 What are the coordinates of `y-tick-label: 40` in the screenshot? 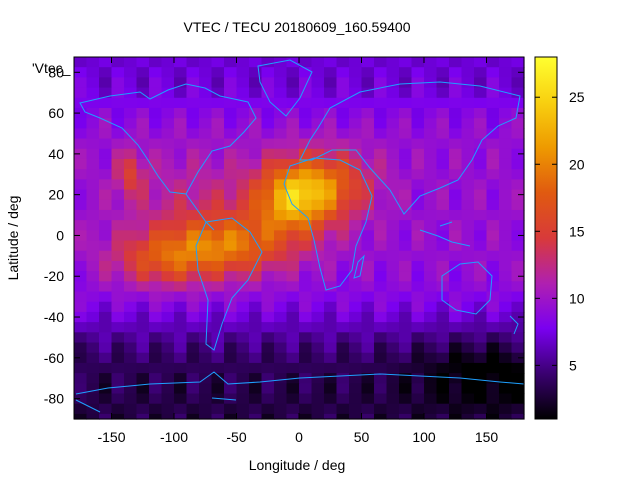 It's located at (56, 154).